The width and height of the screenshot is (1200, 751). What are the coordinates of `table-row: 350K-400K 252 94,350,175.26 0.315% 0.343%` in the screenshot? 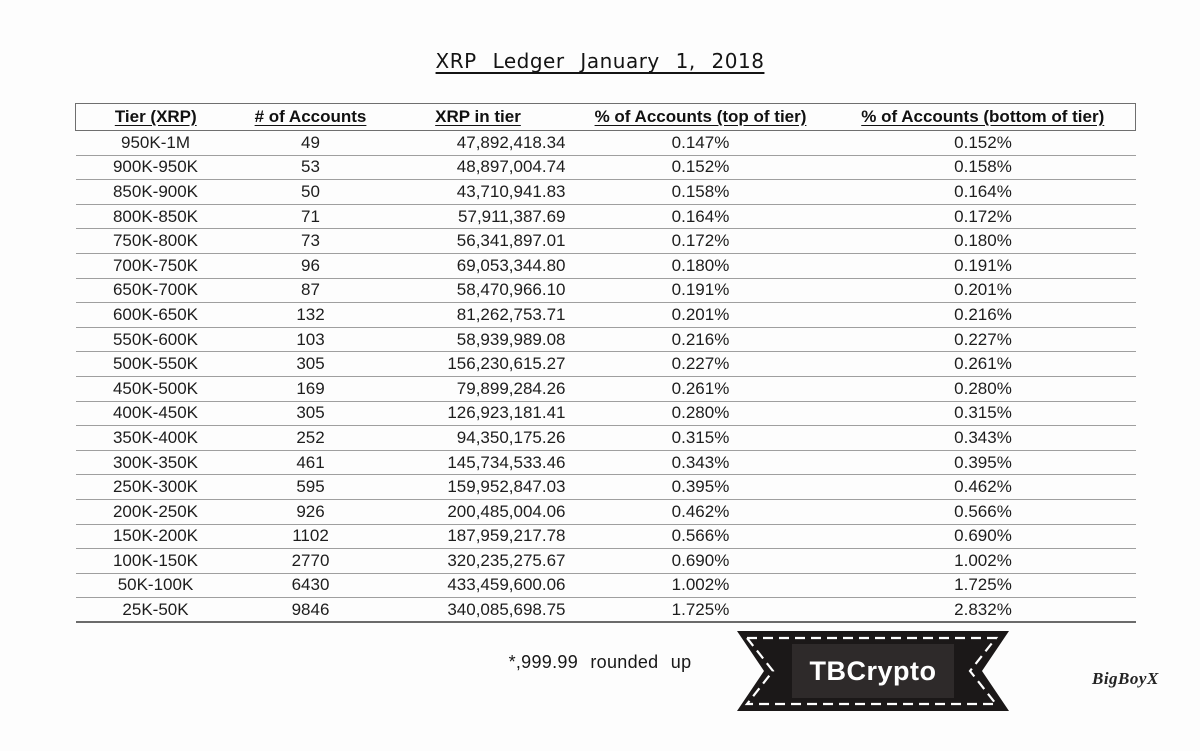 It's located at (605, 438).